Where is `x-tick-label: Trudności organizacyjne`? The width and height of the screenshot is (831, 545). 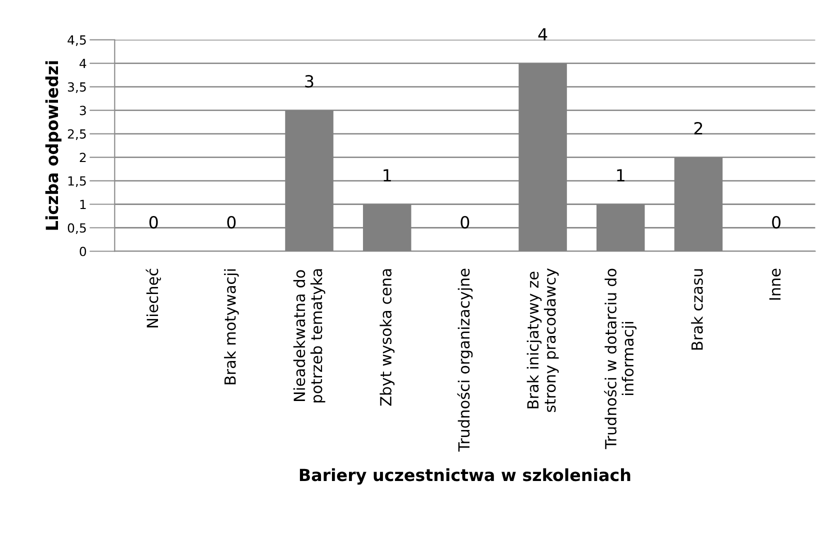 x-tick-label: Trudności organizacyjne is located at coordinates (465, 360).